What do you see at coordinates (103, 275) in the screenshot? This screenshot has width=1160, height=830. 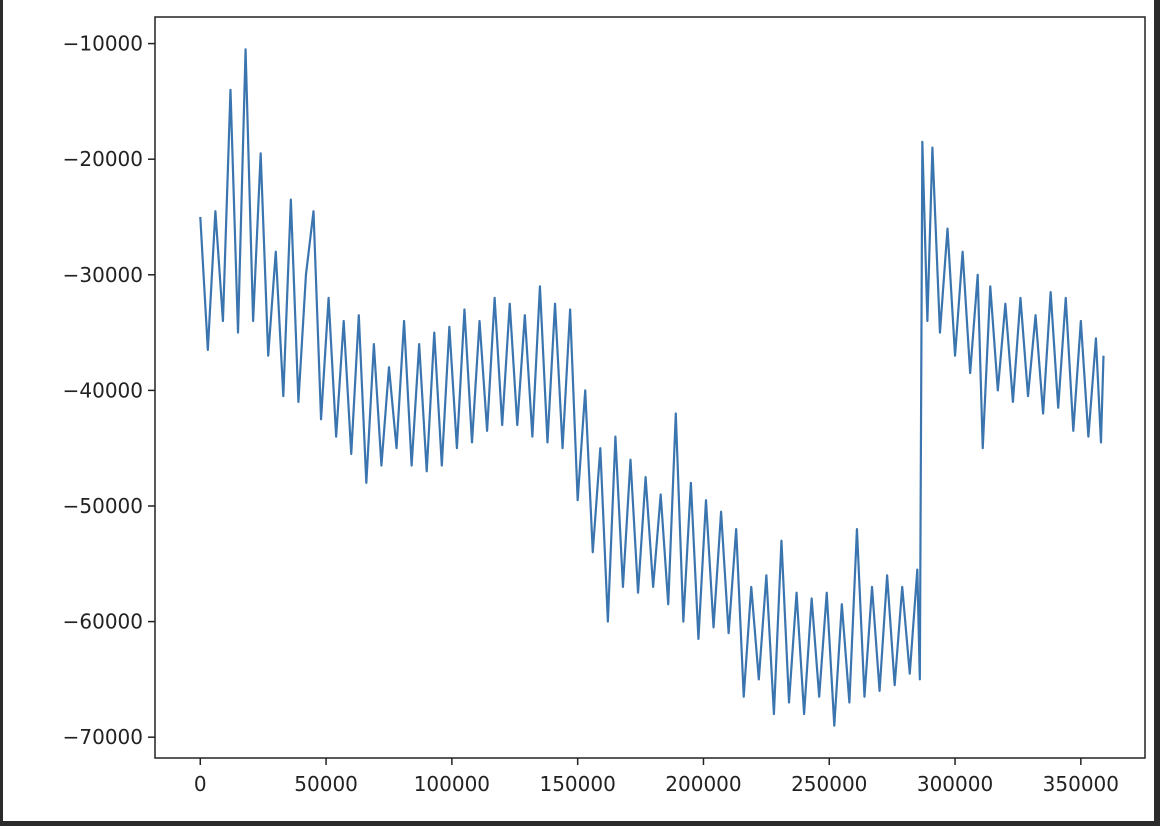 I see `y-tick-label: −30000` at bounding box center [103, 275].